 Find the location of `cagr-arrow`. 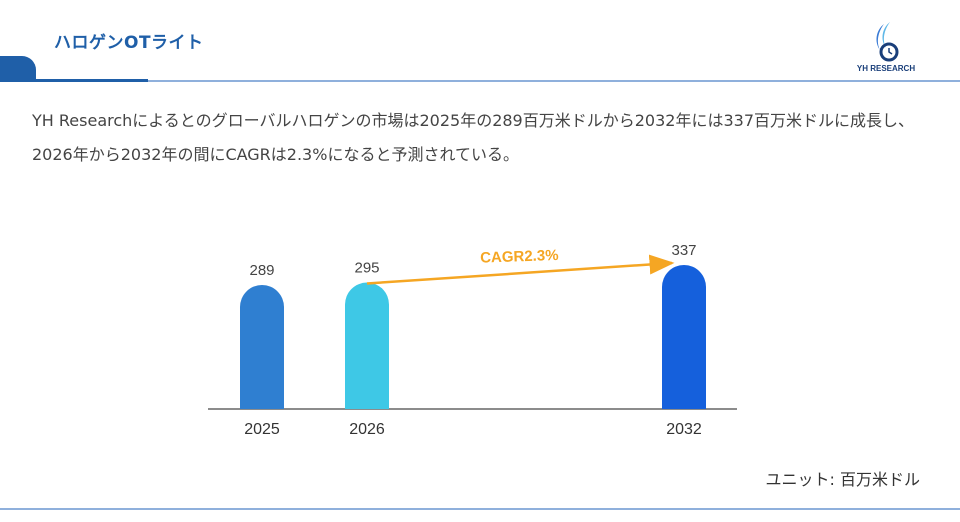

cagr-arrow is located at coordinates (520, 269).